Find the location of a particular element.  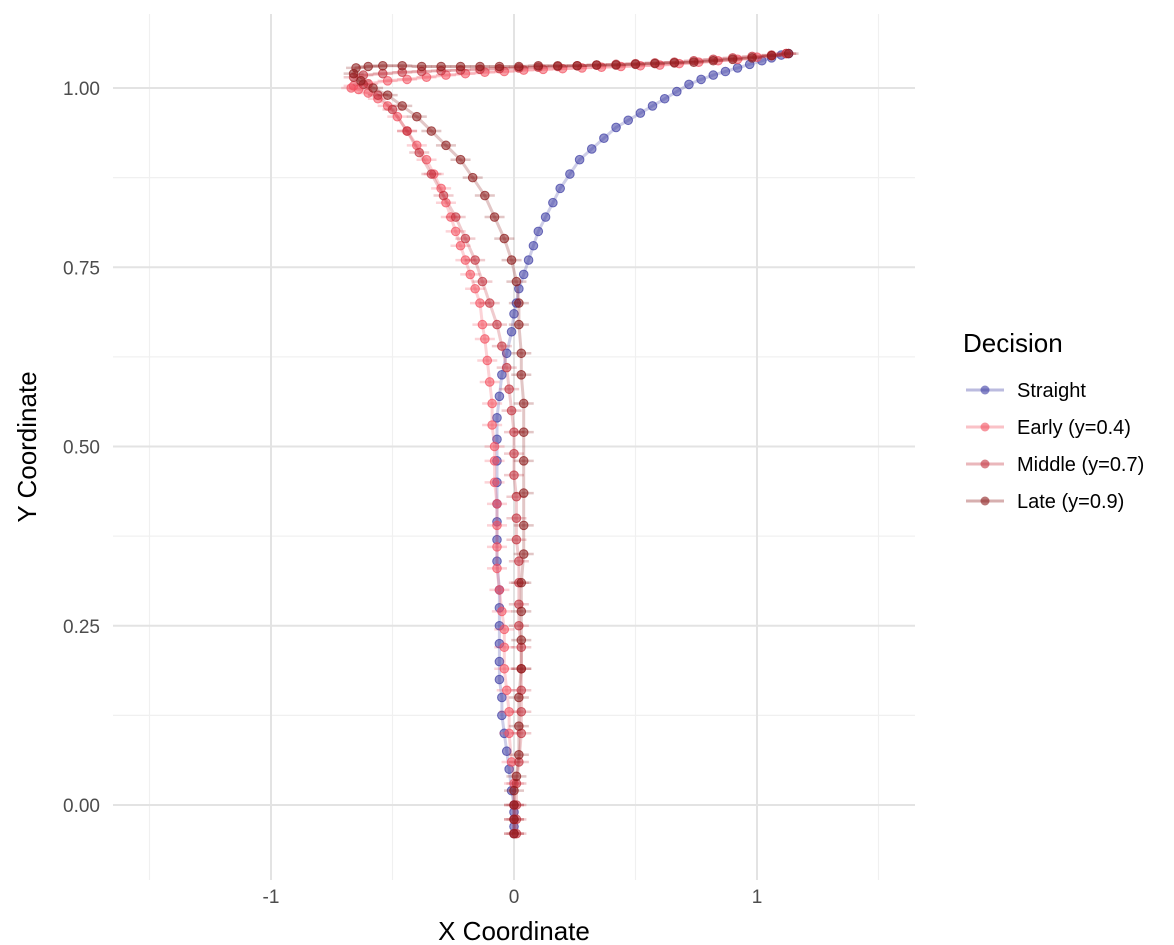

legend-entry: Middle (y=0.7) is located at coordinates (1055, 465).